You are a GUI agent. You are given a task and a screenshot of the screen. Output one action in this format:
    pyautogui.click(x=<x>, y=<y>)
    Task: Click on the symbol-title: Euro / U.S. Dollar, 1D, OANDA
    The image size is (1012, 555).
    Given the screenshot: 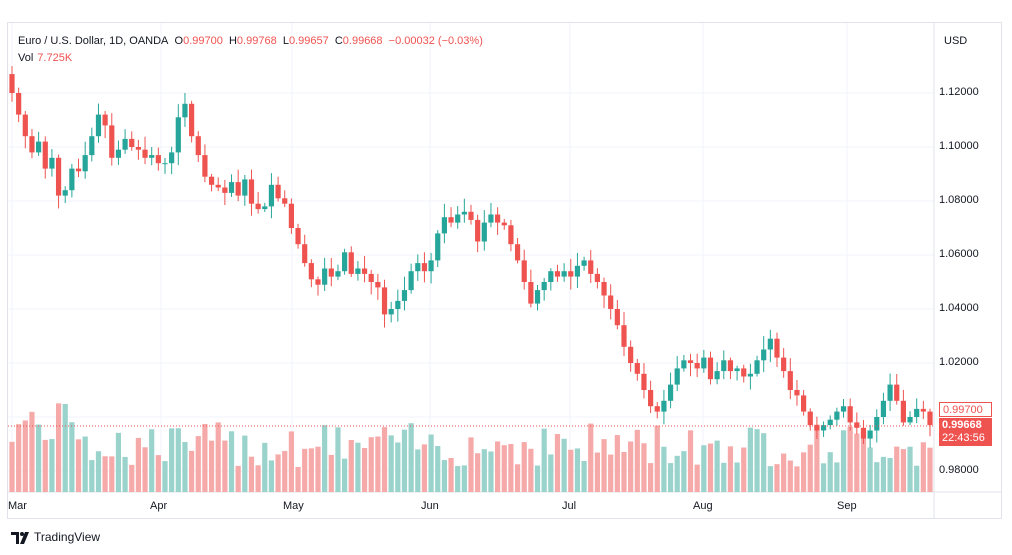 What is the action you would take?
    pyautogui.click(x=93, y=41)
    